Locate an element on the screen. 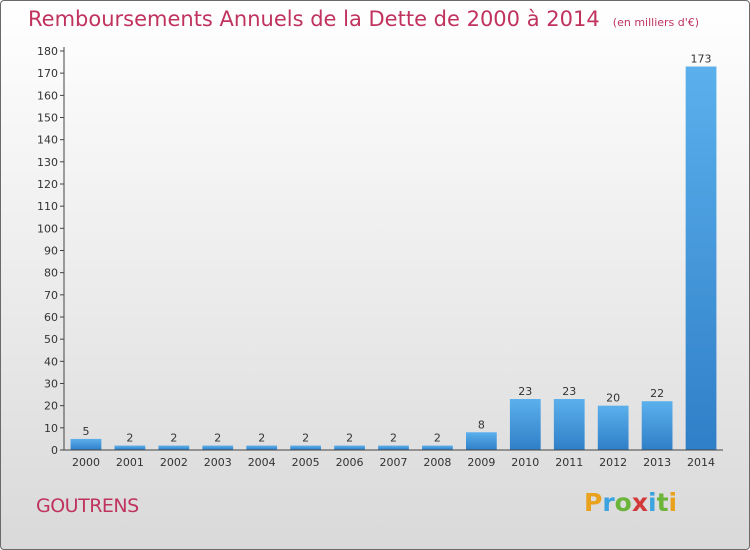  logo-letter: t is located at coordinates (662, 502).